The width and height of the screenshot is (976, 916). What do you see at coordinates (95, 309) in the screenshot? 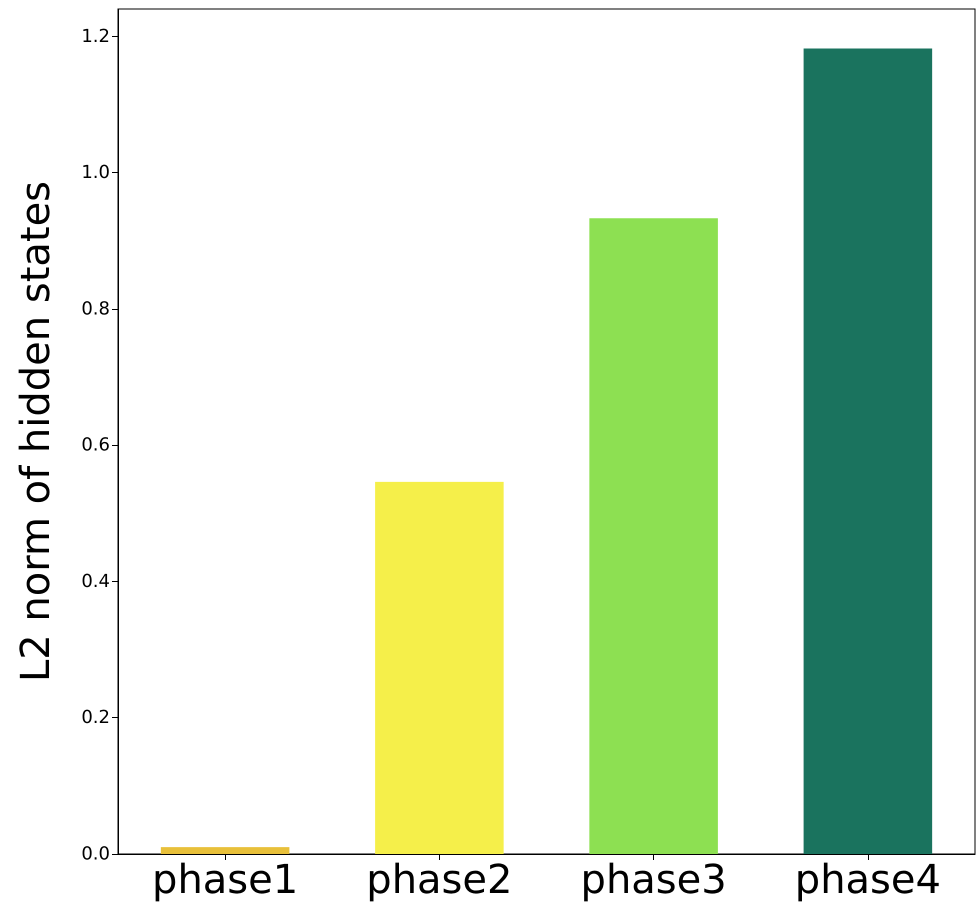
I see `y-tick-label: 0.8` at bounding box center [95, 309].